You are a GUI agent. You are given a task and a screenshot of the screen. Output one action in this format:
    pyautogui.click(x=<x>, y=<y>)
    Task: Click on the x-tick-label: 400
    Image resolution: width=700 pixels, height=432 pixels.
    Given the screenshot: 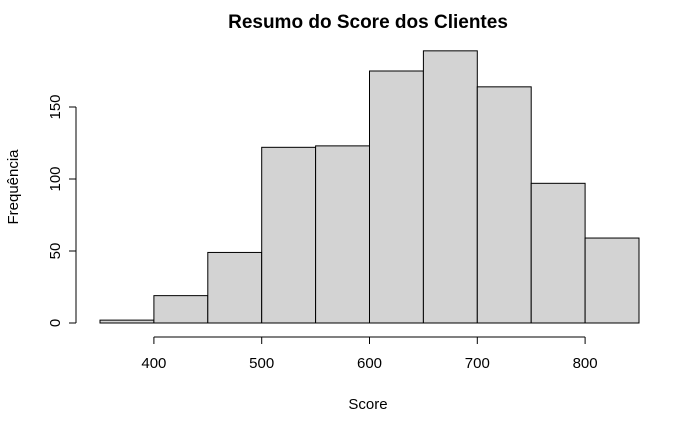 What is the action you would take?
    pyautogui.click(x=153, y=363)
    